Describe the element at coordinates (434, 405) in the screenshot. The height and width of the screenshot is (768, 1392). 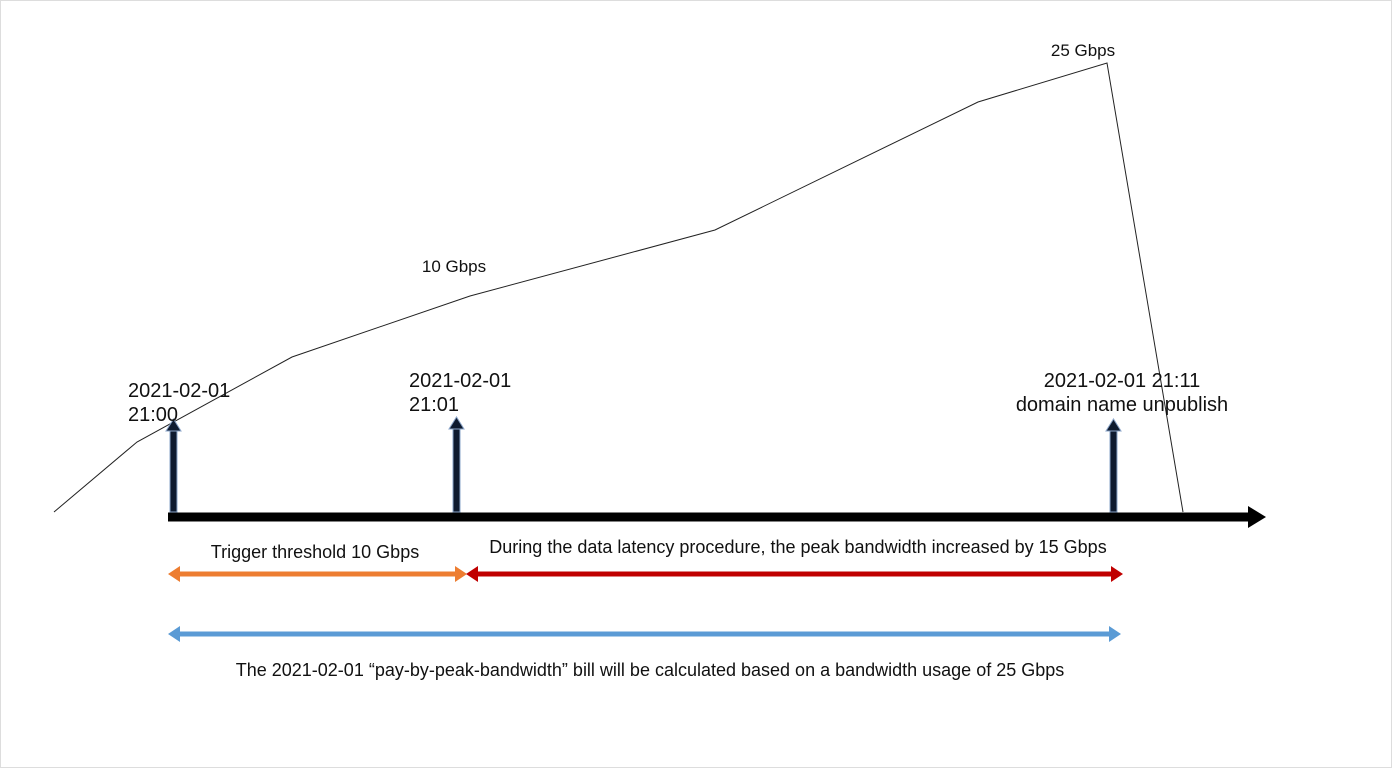
I see `event-label: 21:01` at that location.